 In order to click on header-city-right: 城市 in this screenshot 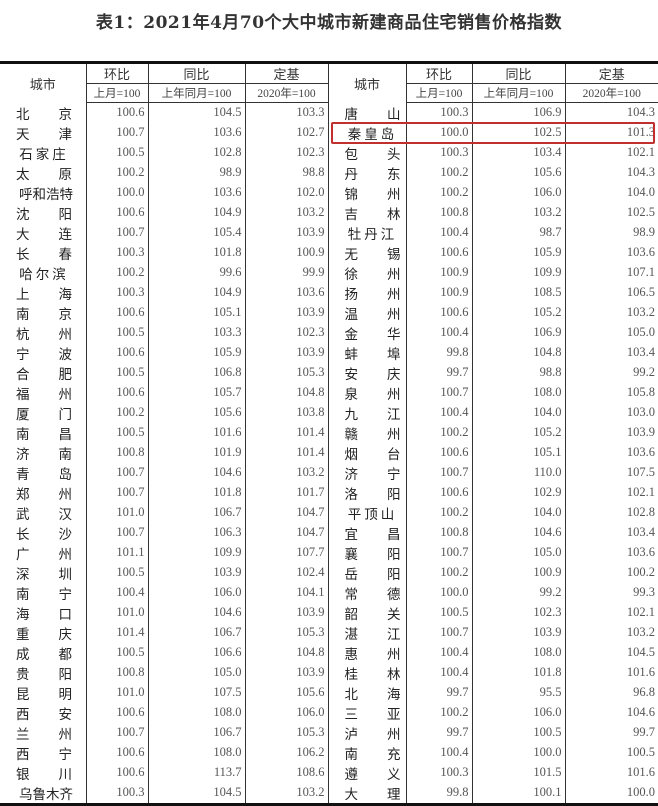, I will do `click(366, 82)`.